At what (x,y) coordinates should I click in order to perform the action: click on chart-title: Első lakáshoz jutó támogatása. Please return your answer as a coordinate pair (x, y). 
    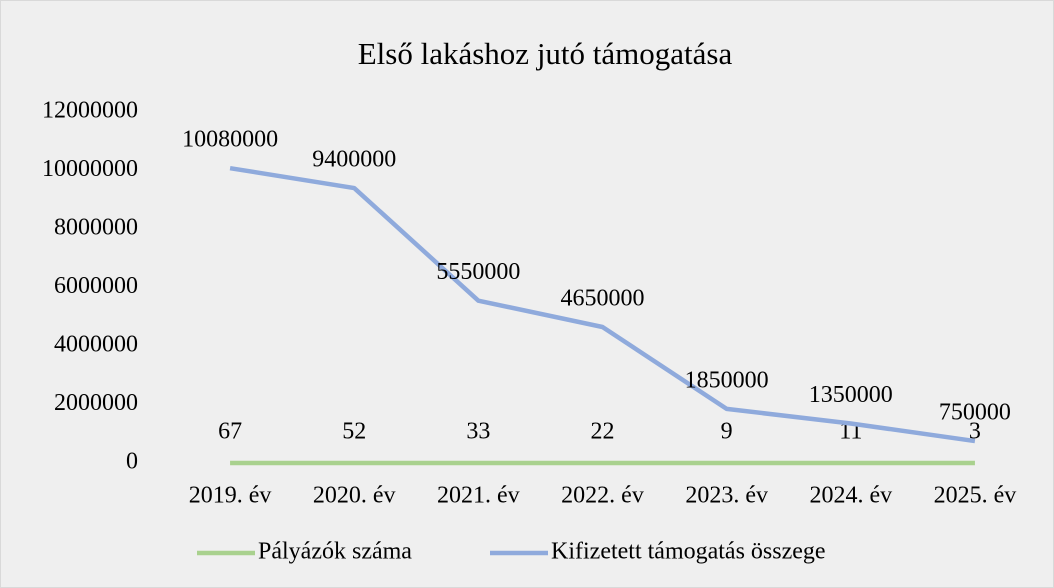
    Looking at the image, I should click on (545, 53).